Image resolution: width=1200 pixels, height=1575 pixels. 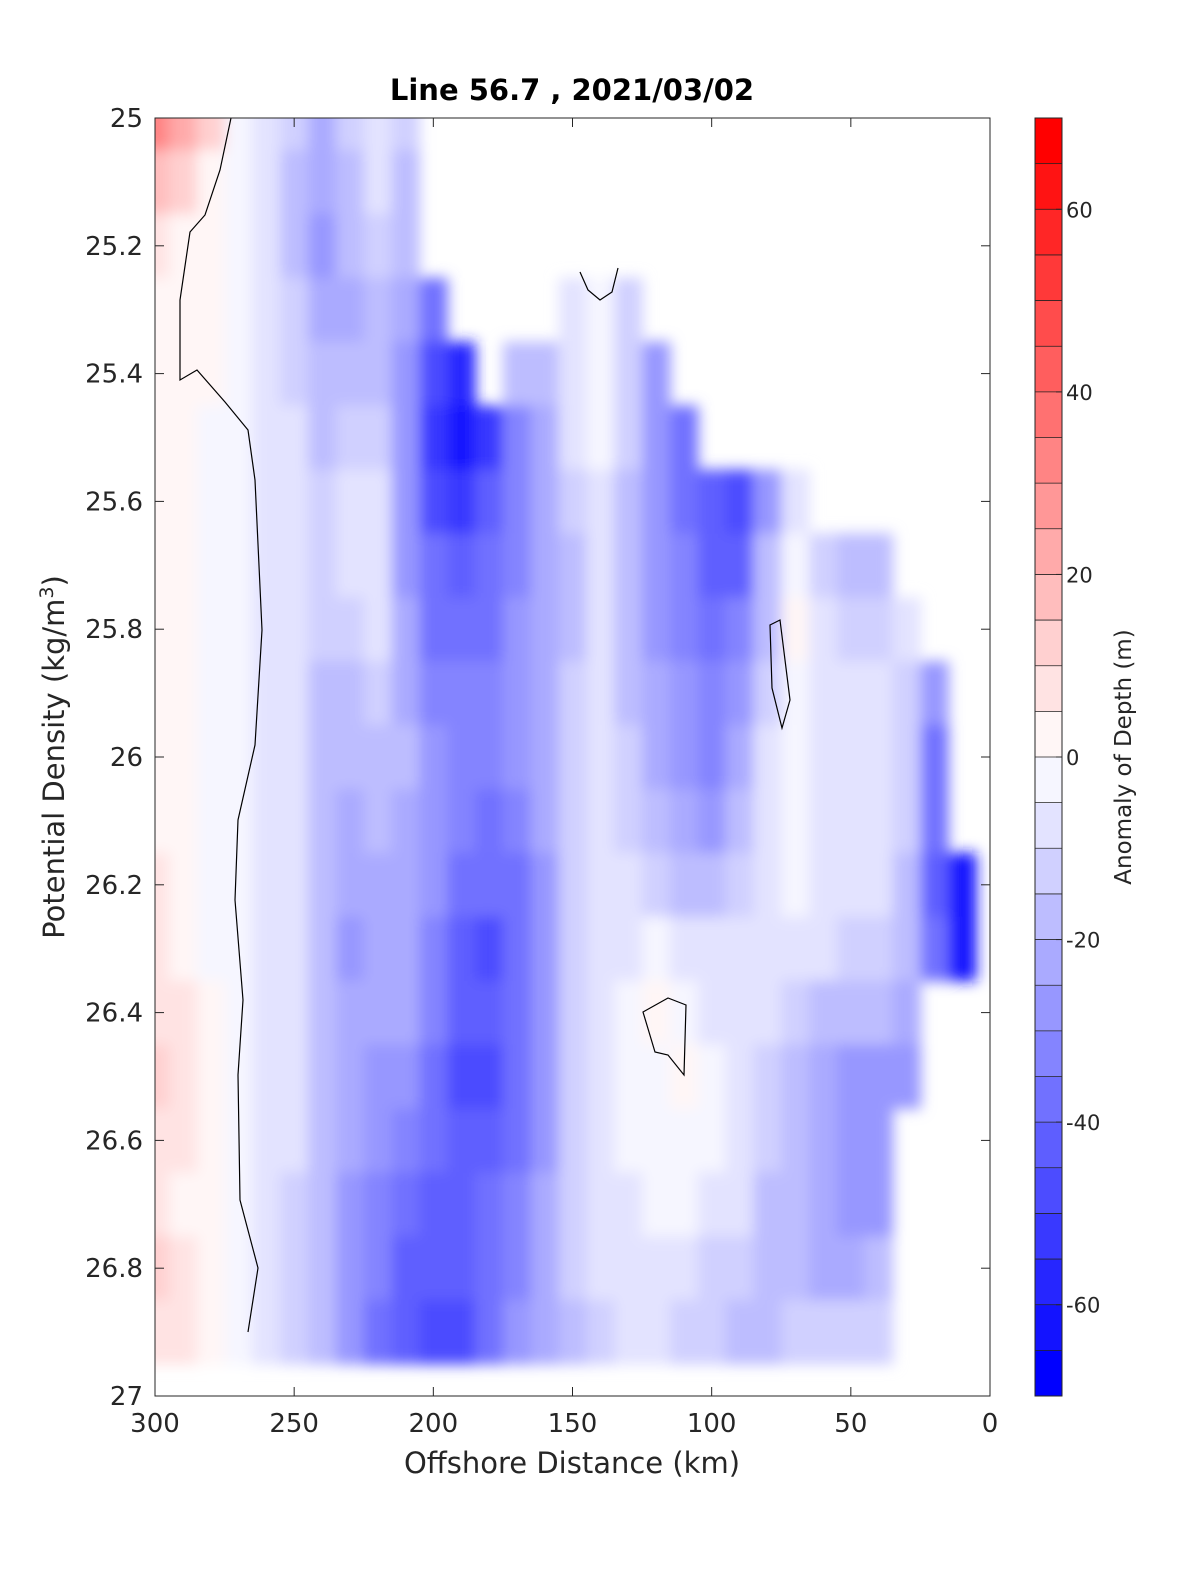 What do you see at coordinates (114, 630) in the screenshot?
I see `y-tick-label: 25.8` at bounding box center [114, 630].